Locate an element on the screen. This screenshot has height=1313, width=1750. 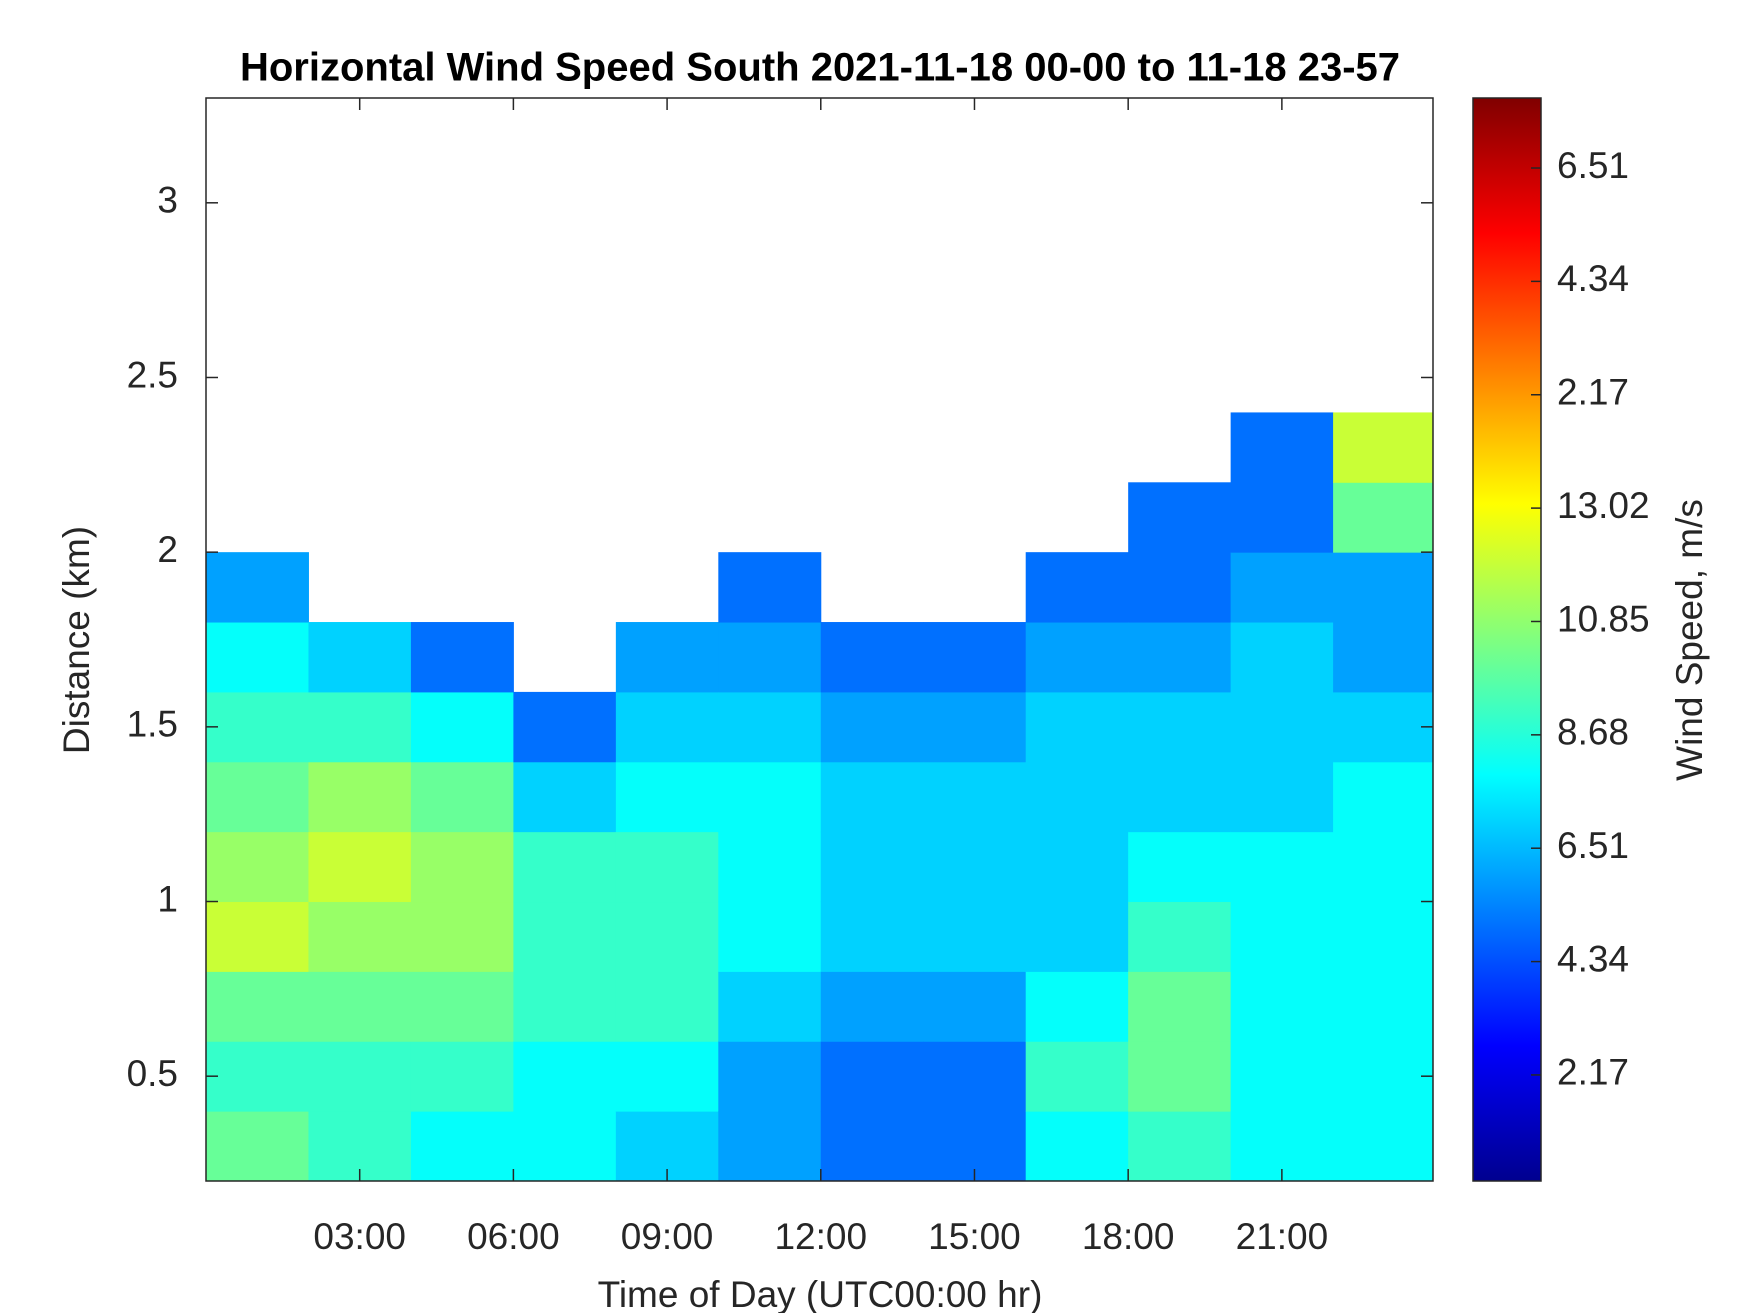
x-tick-label: 18:00 is located at coordinates (1128, 1236).